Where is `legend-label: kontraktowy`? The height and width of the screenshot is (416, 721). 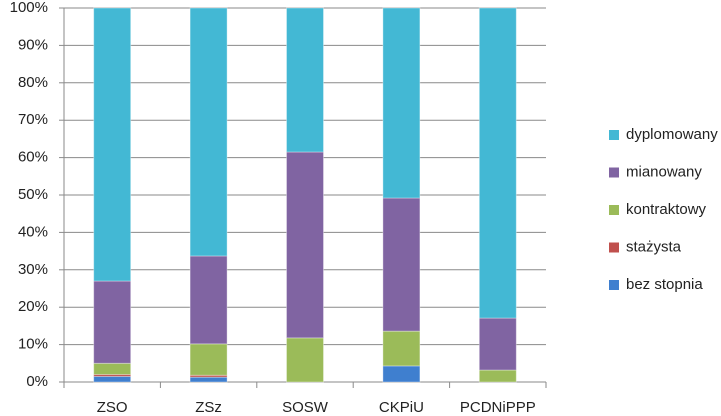 legend-label: kontraktowy is located at coordinates (666, 209).